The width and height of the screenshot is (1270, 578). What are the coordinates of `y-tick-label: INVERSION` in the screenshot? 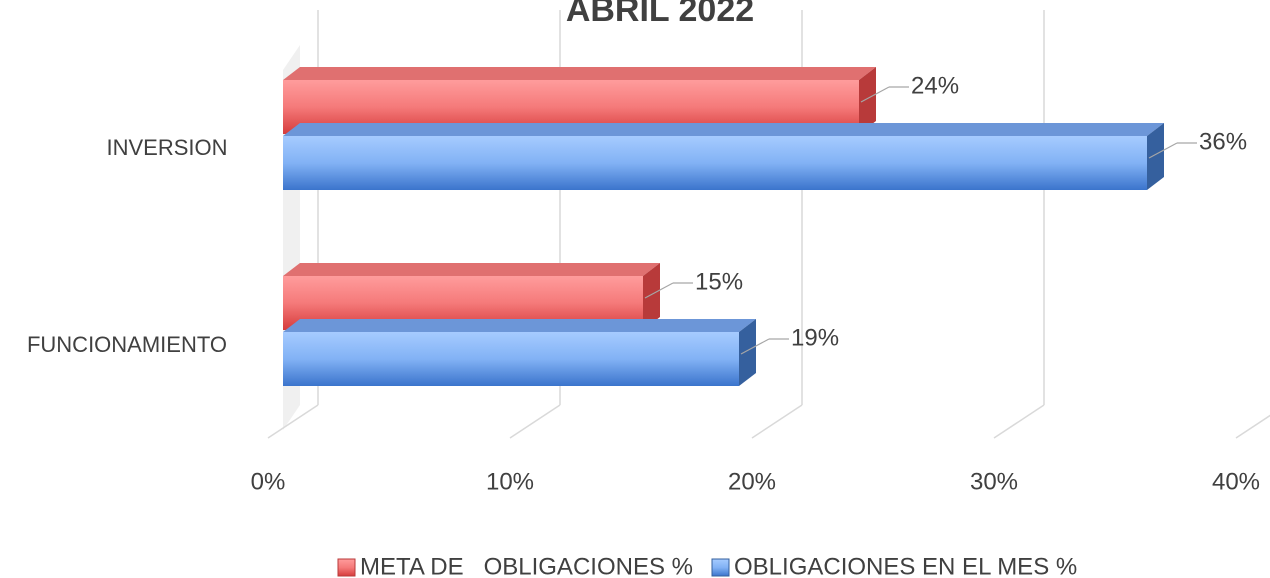 It's located at (167, 147).